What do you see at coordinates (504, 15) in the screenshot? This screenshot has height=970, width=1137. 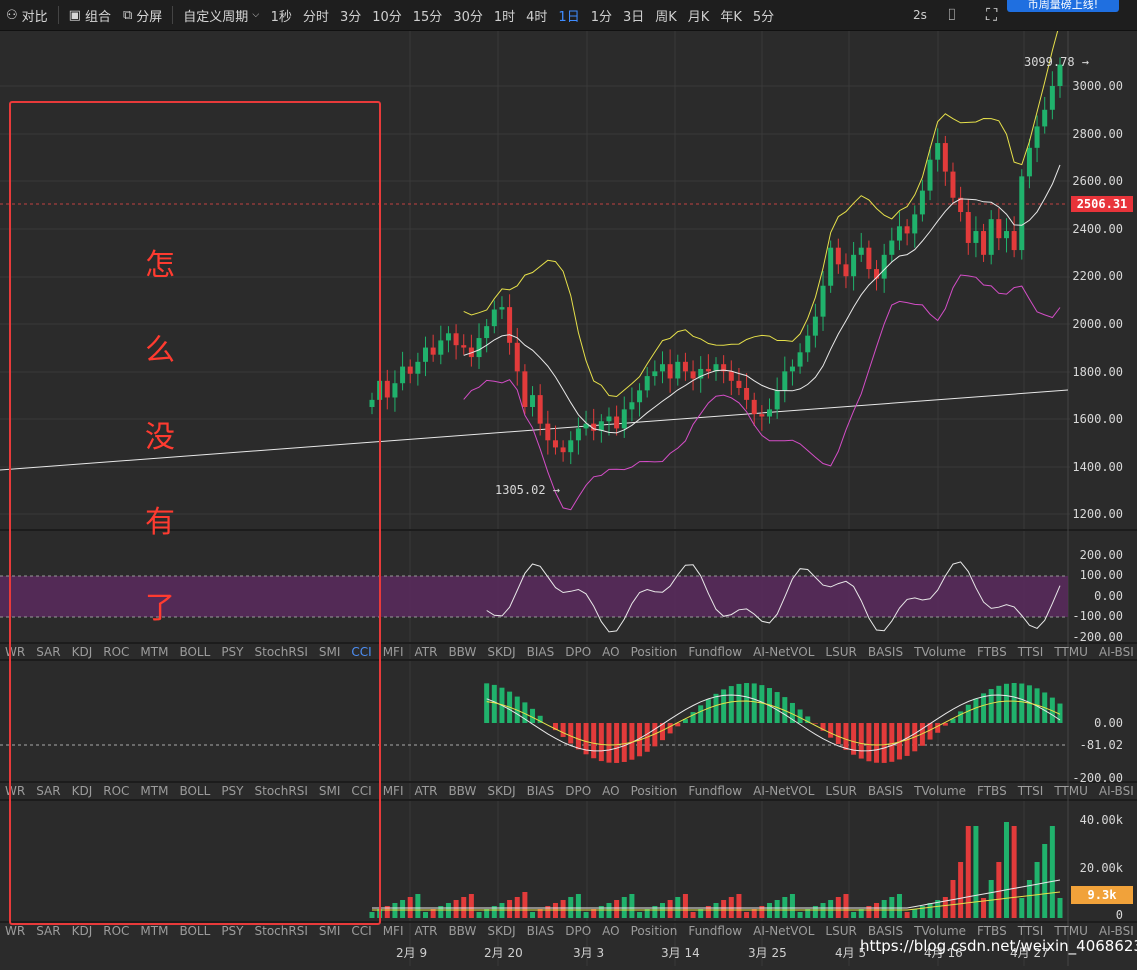 I see `period-tab: 1时` at bounding box center [504, 15].